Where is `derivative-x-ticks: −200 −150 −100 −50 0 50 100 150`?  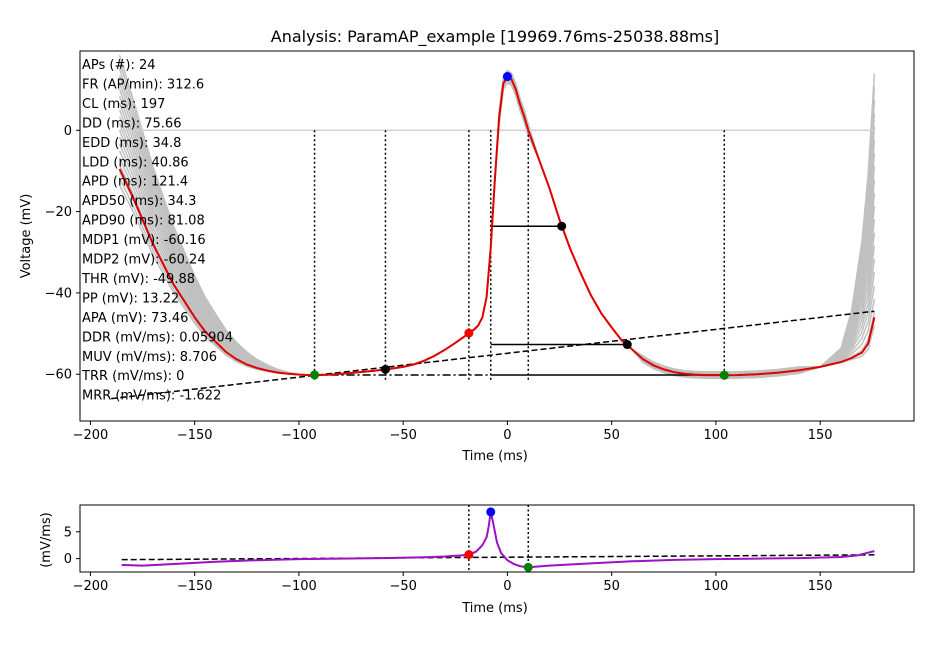
derivative-x-ticks: −200 −150 −100 −50 0 50 100 150 is located at coordinates (453, 583).